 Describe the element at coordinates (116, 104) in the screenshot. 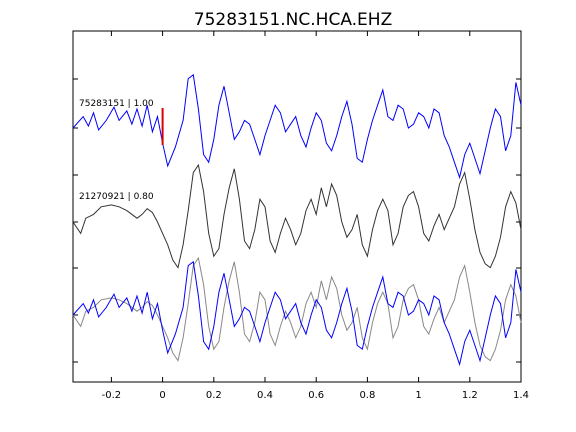

I see `trace-label-1: 75283151 | 1.00` at that location.